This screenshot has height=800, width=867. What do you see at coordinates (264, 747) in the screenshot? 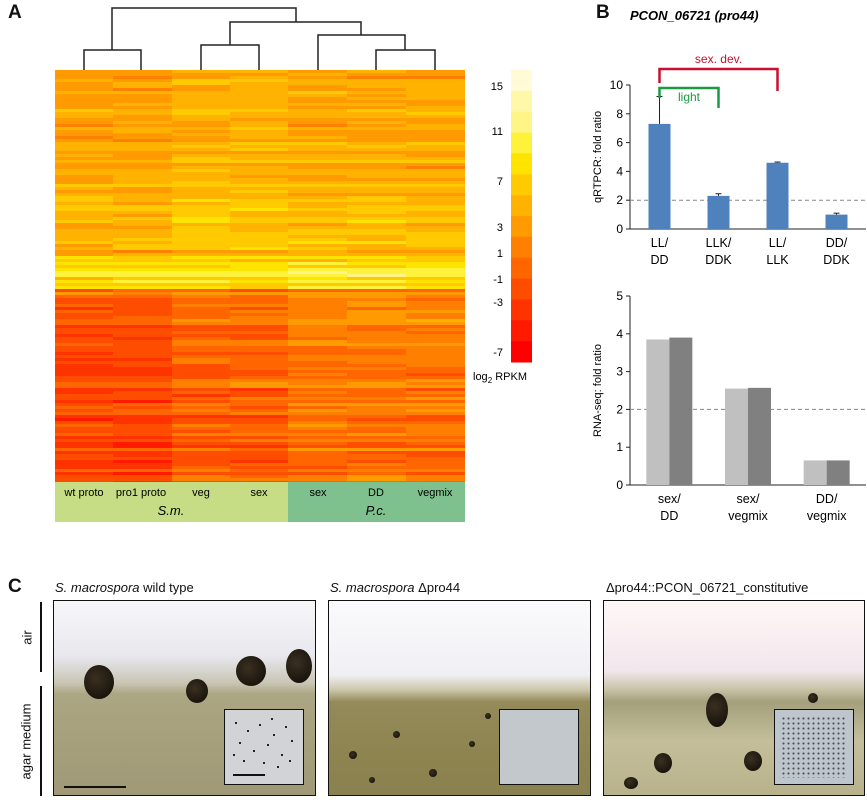
I see `inset-wild-type` at bounding box center [264, 747].